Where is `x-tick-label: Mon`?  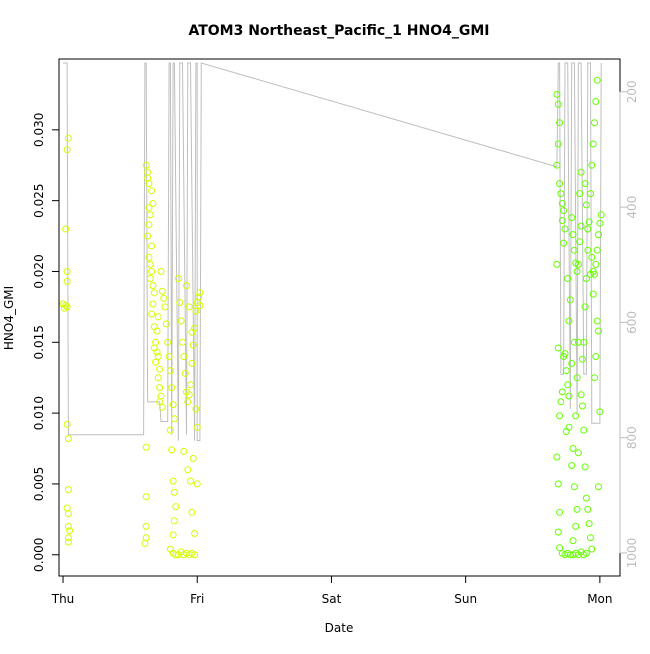
x-tick-label: Mon is located at coordinates (599, 599).